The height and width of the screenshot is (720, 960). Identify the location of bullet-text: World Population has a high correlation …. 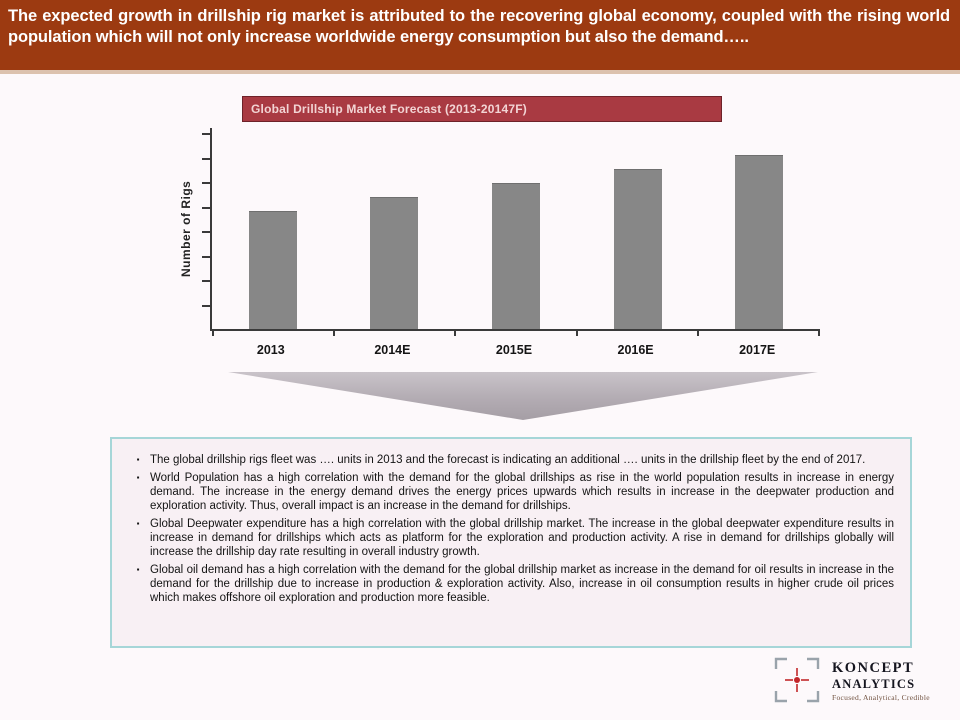
(522, 492).